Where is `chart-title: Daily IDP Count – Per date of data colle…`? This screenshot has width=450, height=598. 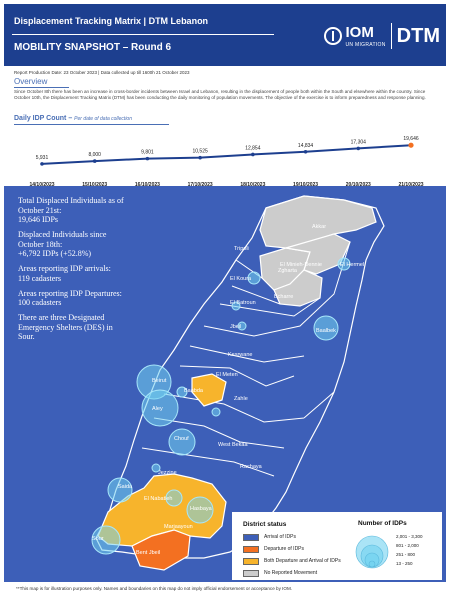
chart-title: Daily IDP Count – Per date of data colle… is located at coordinates (73, 118).